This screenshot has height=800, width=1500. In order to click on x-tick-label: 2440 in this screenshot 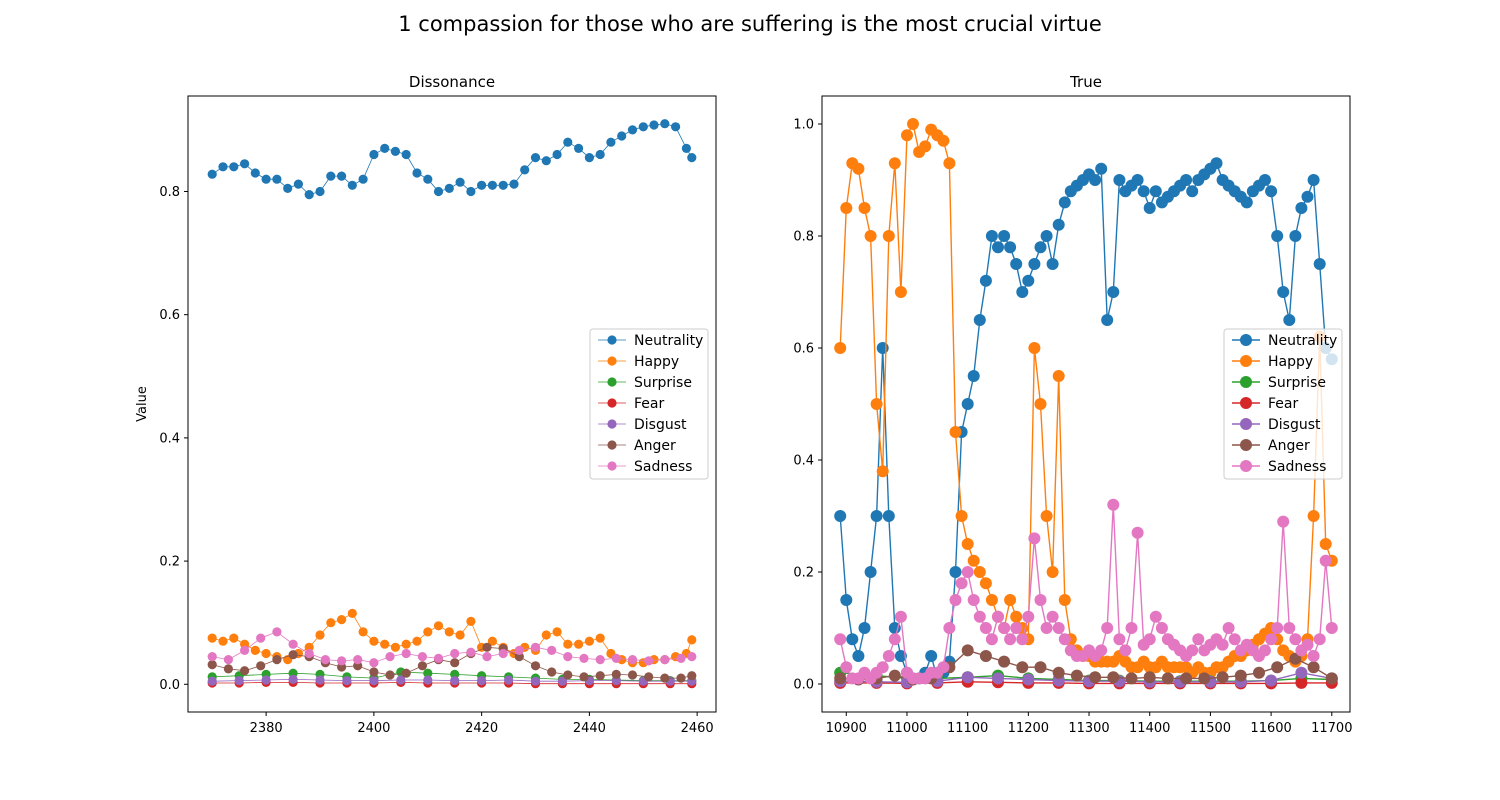, I will do `click(589, 728)`.